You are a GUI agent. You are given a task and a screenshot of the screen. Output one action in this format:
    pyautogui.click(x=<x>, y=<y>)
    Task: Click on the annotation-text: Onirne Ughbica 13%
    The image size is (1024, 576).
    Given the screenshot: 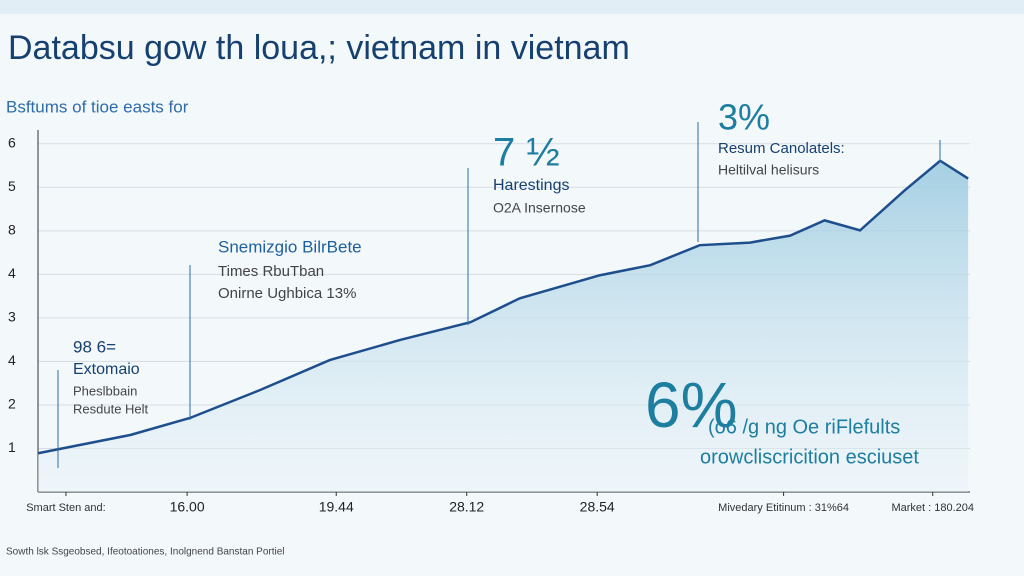 What is the action you would take?
    pyautogui.click(x=287, y=293)
    